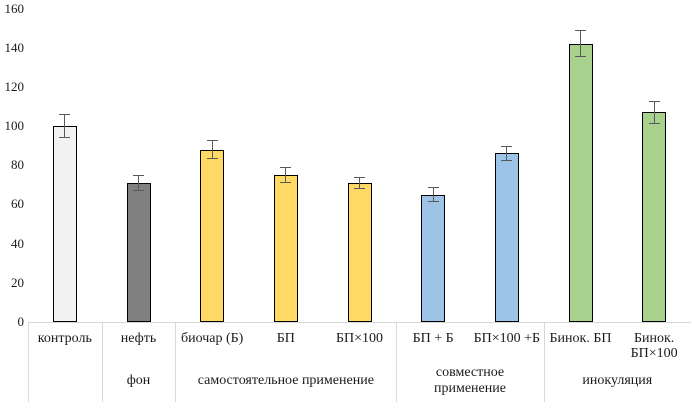  I want to click on category-group-label-text: фон, so click(138, 380).